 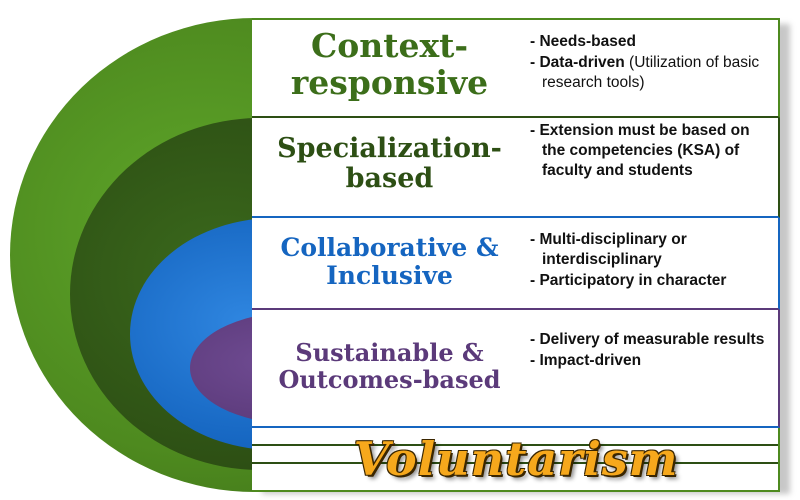 I want to click on row-title: Collaborative & Inclusive, so click(x=389, y=262).